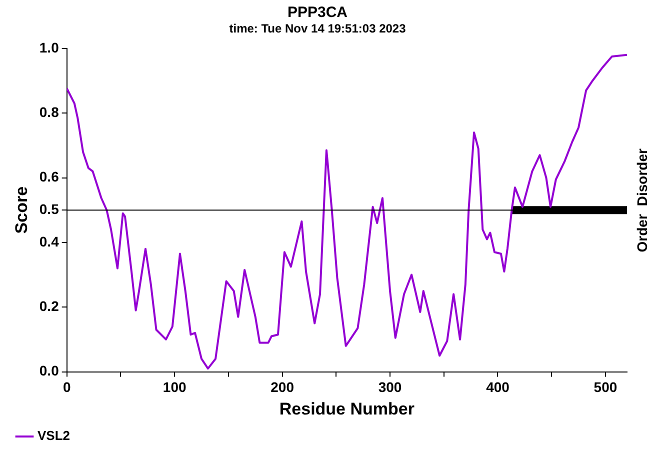 This screenshot has width=659, height=455. I want to click on y-tick-label: 1.0, so click(49, 47).